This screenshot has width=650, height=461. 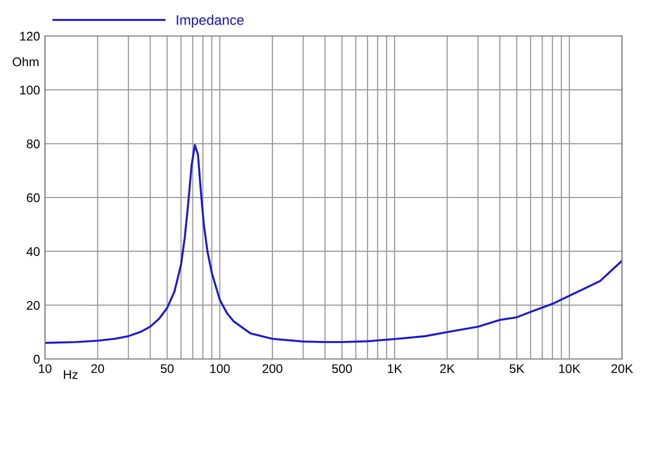 What do you see at coordinates (30, 36) in the screenshot?
I see `y-tick-label: 120` at bounding box center [30, 36].